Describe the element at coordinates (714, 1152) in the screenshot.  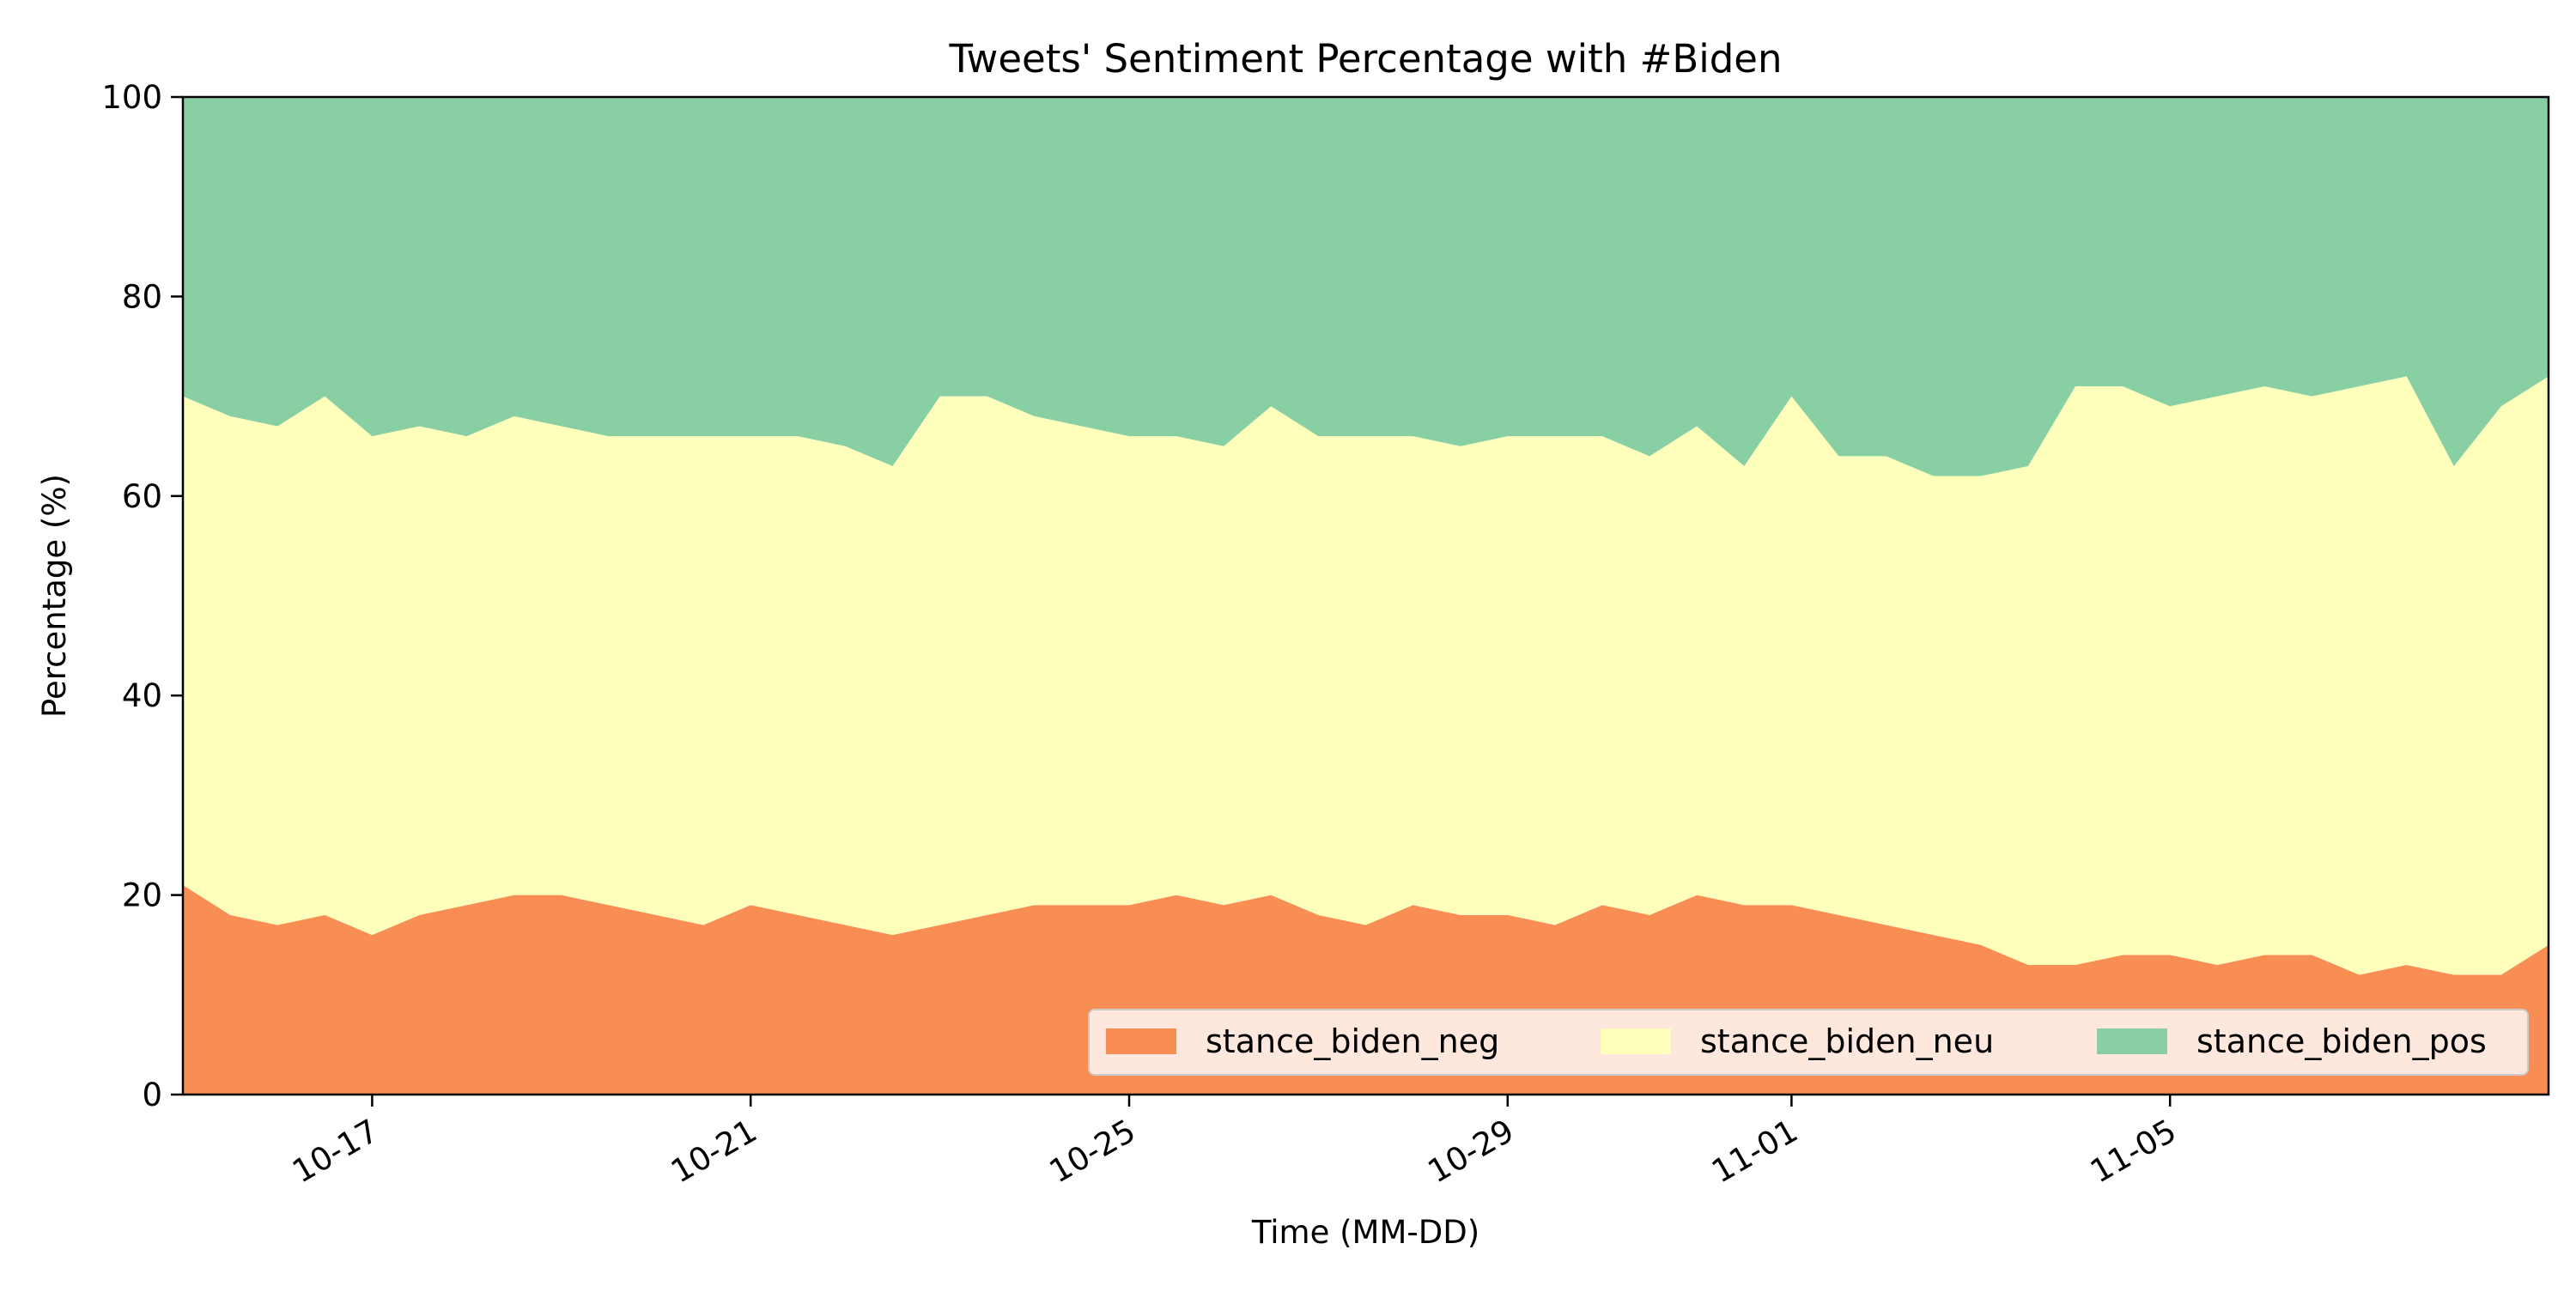
I see `x-tick-label: 10-21` at that location.